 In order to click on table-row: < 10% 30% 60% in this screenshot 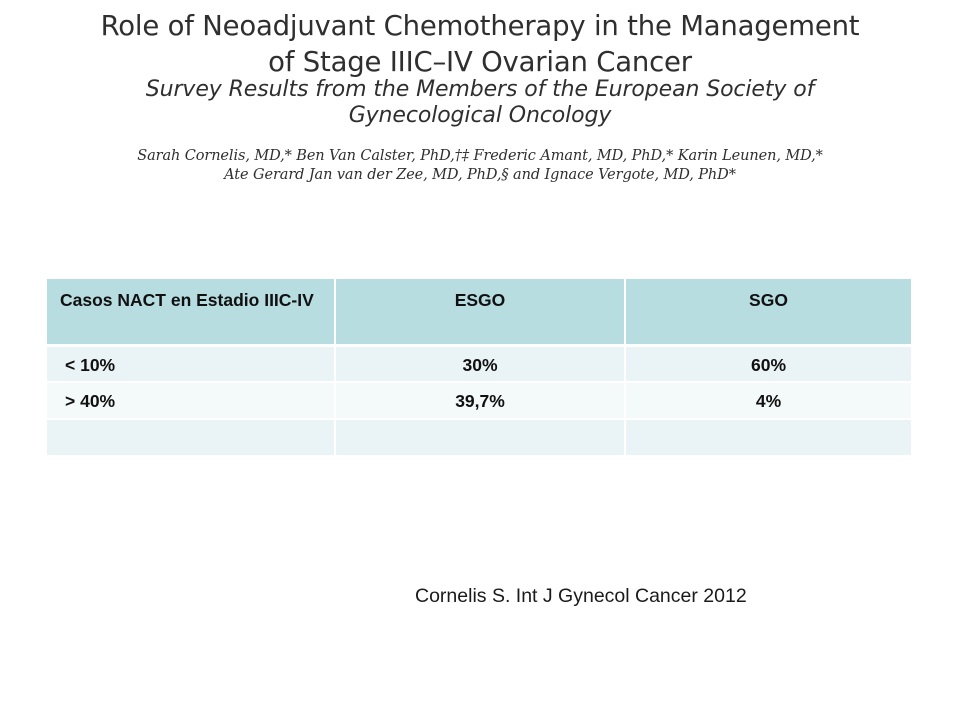, I will do `click(479, 364)`.